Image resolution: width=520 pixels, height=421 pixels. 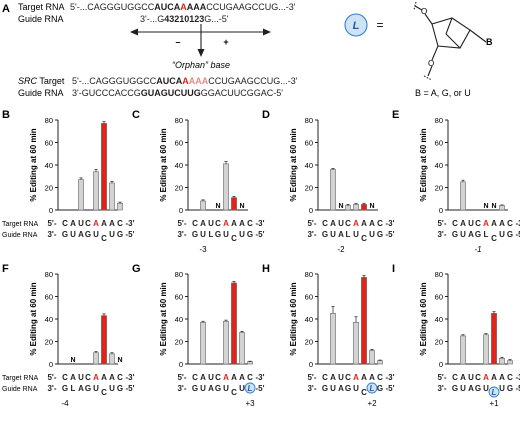 What do you see at coordinates (6, 9) in the screenshot?
I see `panel-a-letter: A` at bounding box center [6, 9].